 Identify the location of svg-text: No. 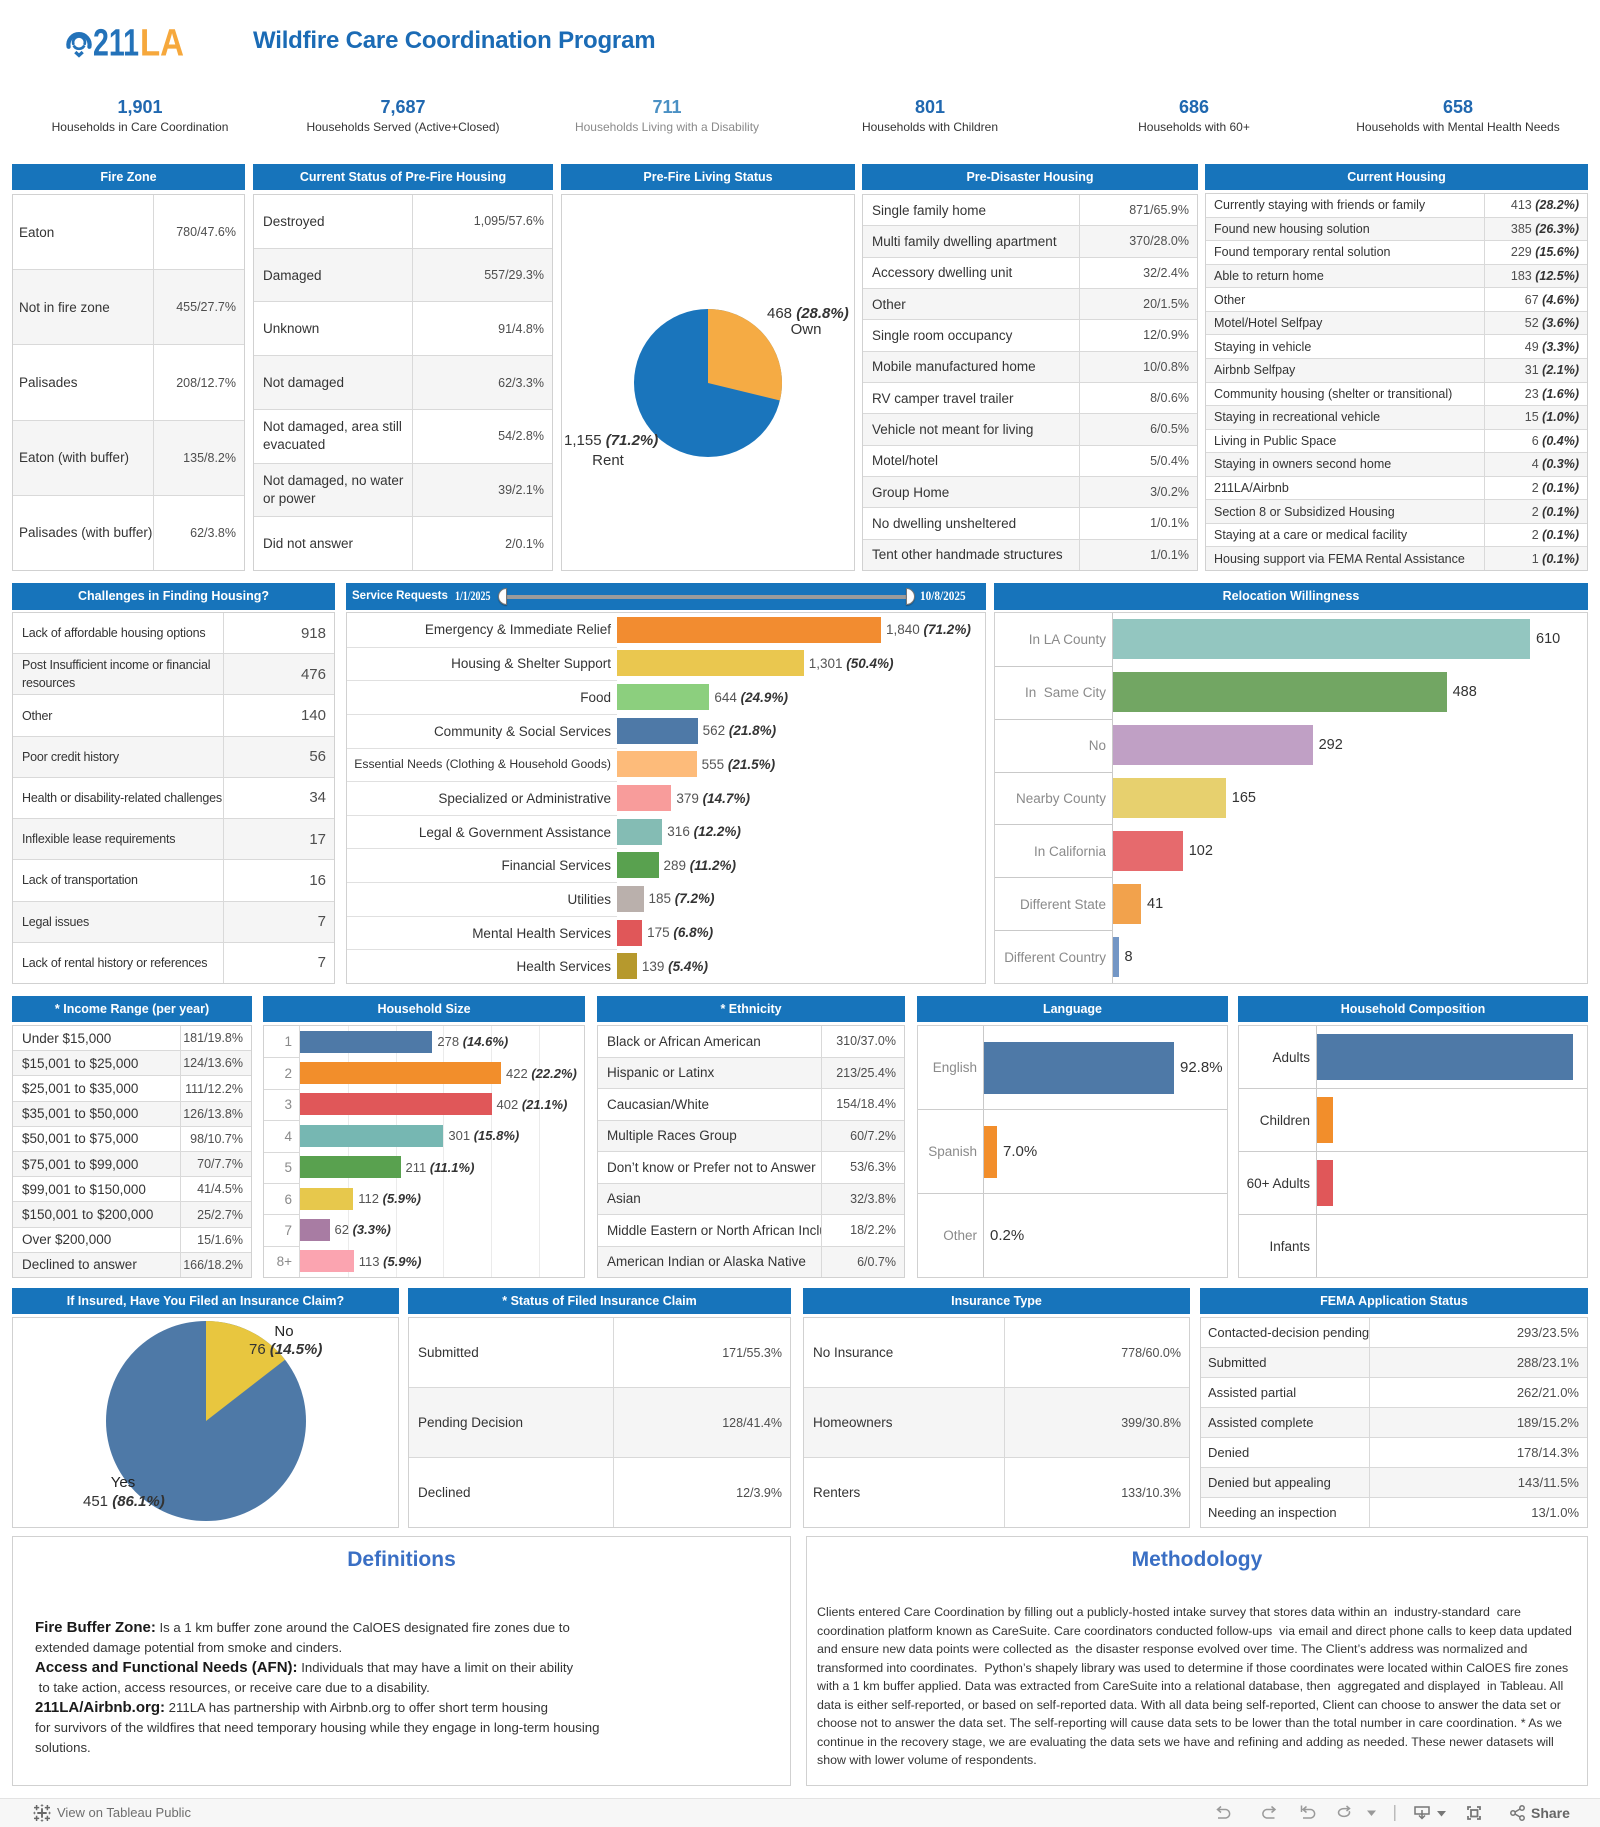
(283, 1331).